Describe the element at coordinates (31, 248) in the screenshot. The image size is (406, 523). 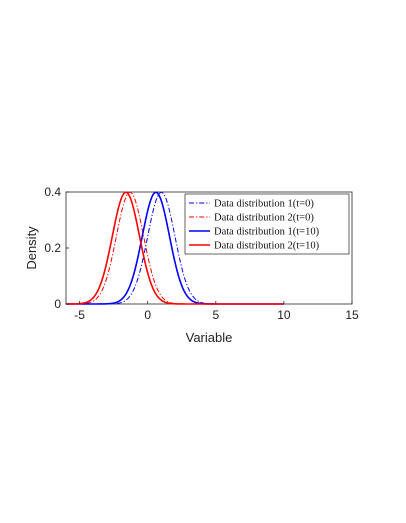
I see `y-axis-label: Density` at that location.